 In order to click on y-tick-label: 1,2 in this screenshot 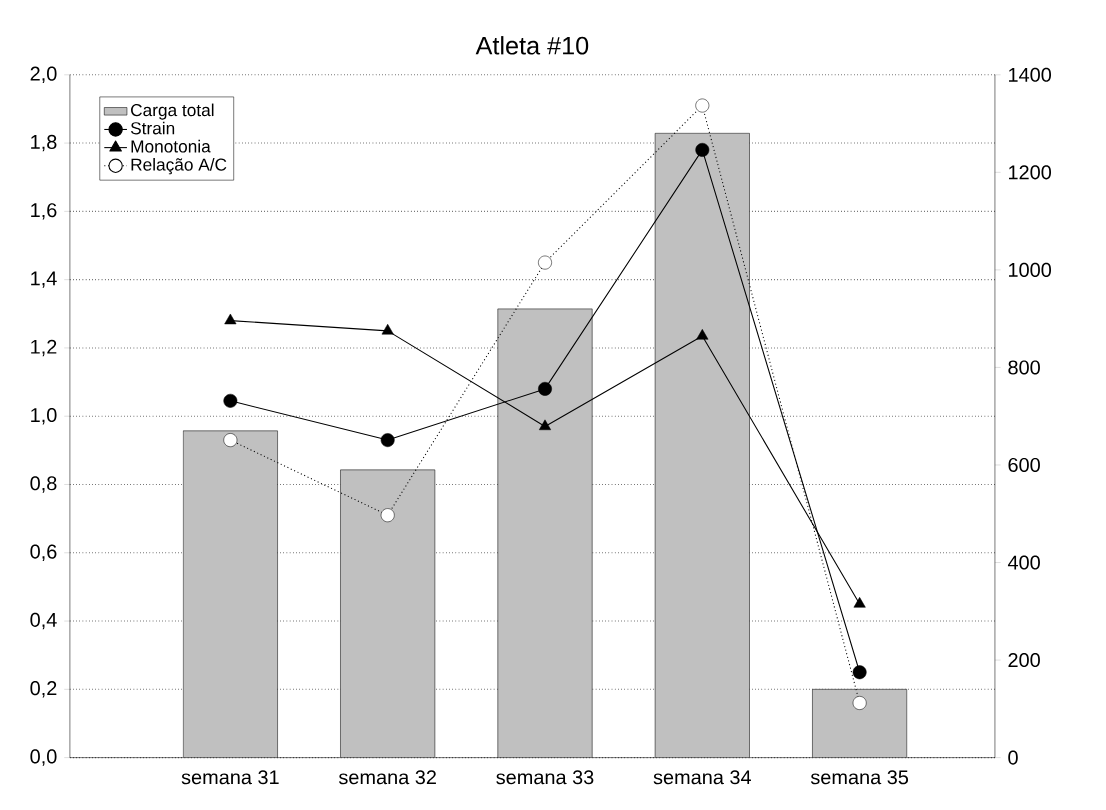, I will do `click(44, 348)`.